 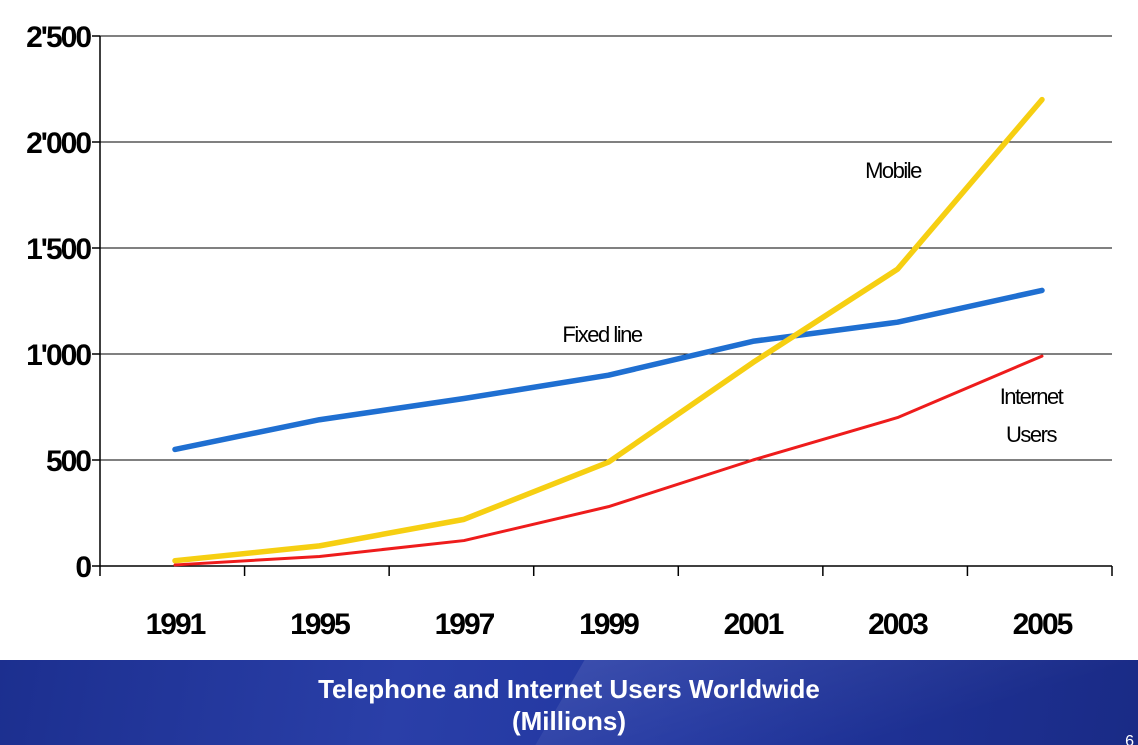 What do you see at coordinates (58, 249) in the screenshot?
I see `y-tick-label: 1'500` at bounding box center [58, 249].